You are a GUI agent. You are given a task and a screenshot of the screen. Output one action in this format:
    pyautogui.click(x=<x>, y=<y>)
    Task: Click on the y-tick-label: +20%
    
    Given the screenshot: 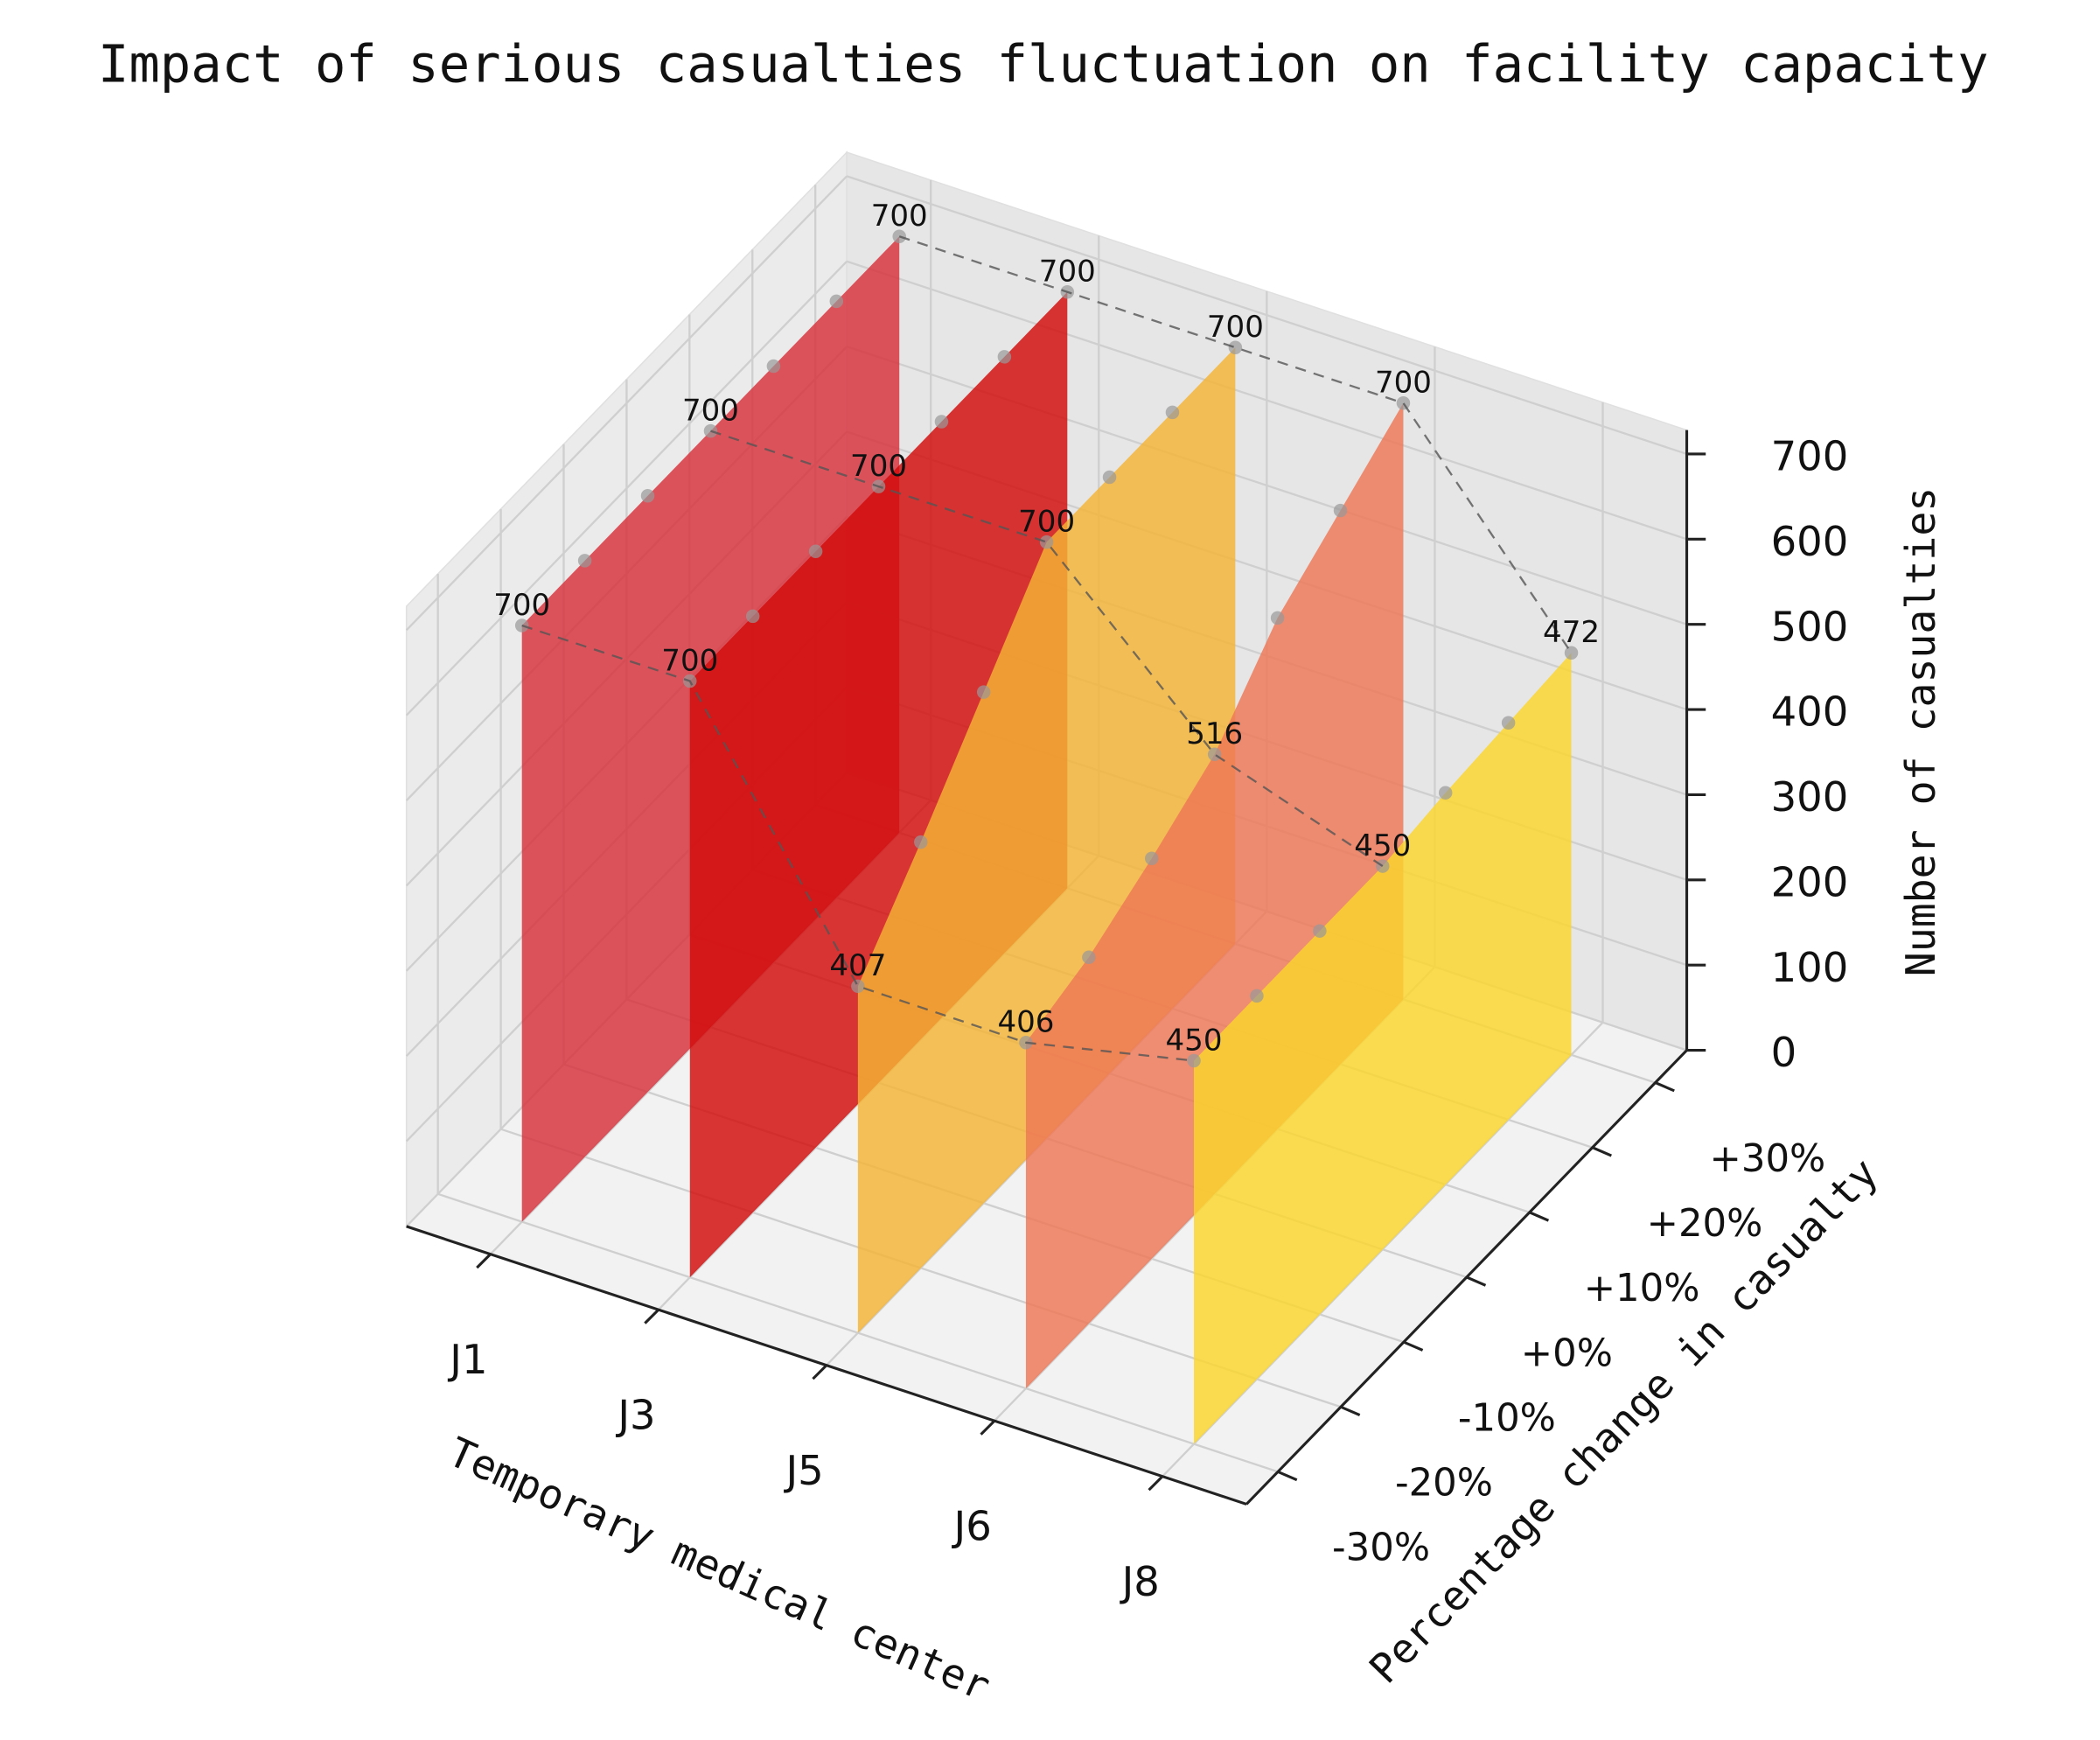 What is the action you would take?
    pyautogui.click(x=1705, y=1224)
    